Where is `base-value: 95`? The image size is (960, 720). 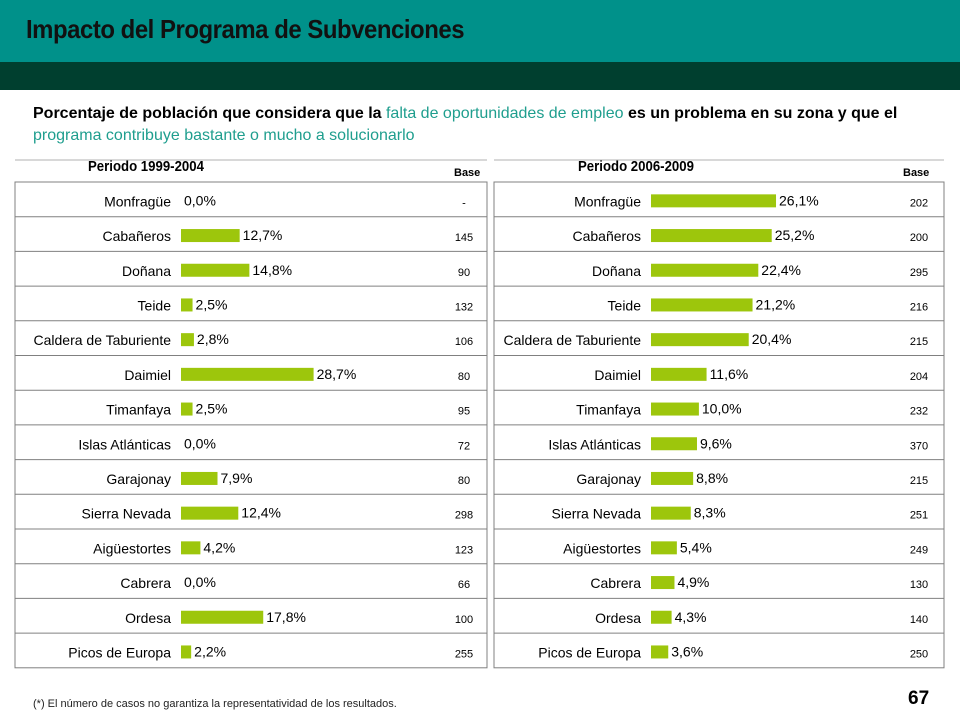
base-value: 95 is located at coordinates (464, 412).